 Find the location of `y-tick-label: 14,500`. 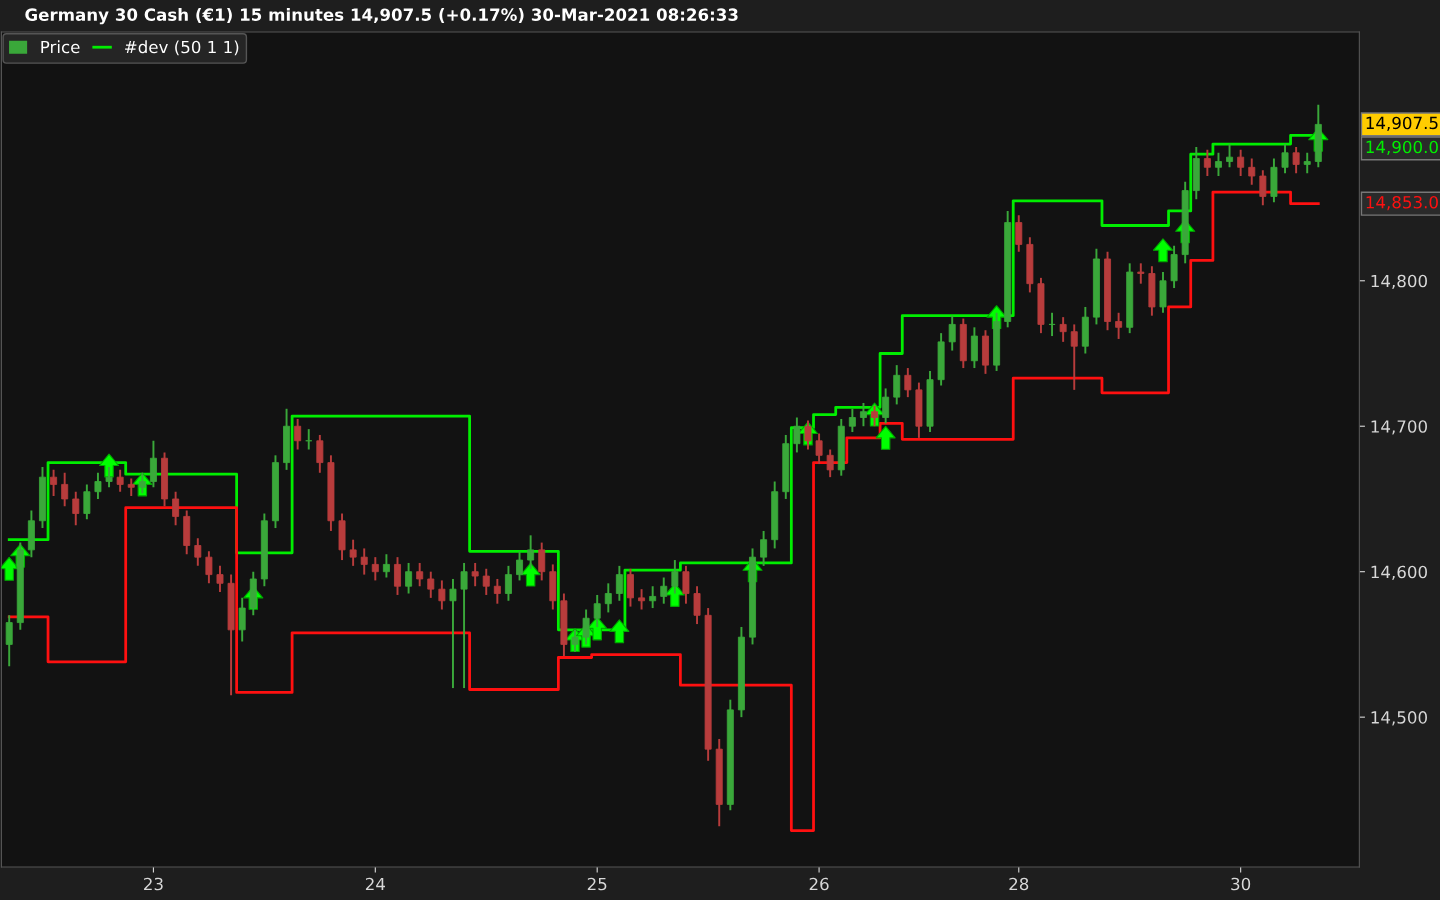

y-tick-label: 14,500 is located at coordinates (1399, 718).